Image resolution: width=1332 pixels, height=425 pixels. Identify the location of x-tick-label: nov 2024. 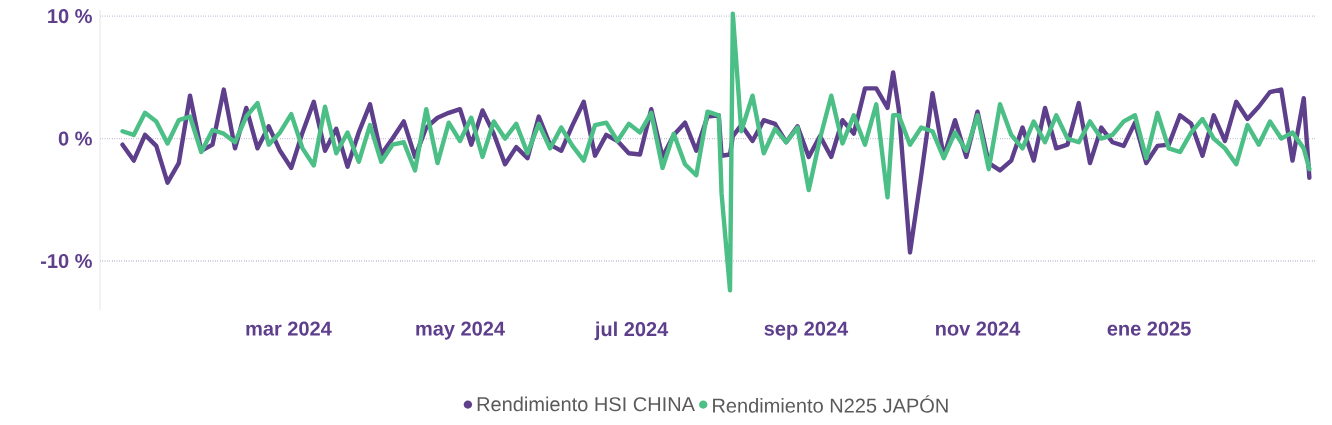
(978, 328).